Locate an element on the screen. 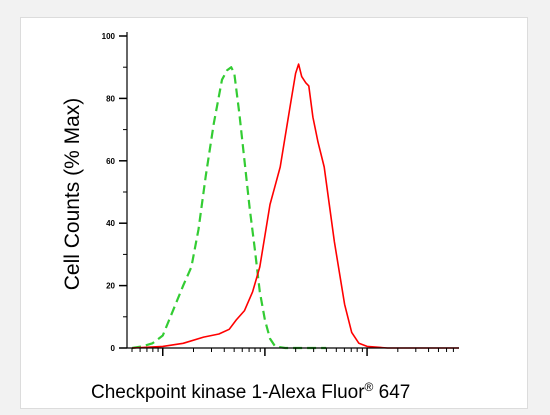 The image size is (550, 415). x-axis-label-suffix: 647 is located at coordinates (391, 392).